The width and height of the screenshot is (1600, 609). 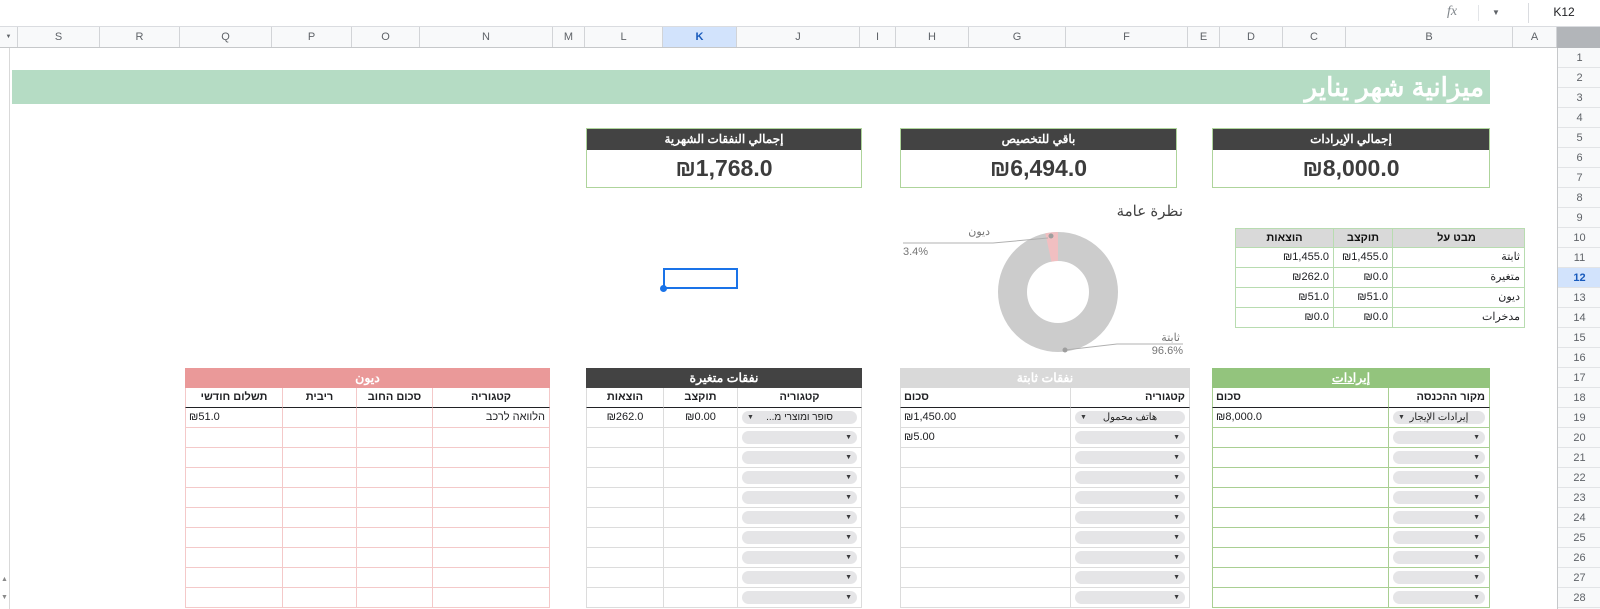 What do you see at coordinates (1204, 37) in the screenshot?
I see `column-header-E: E` at bounding box center [1204, 37].